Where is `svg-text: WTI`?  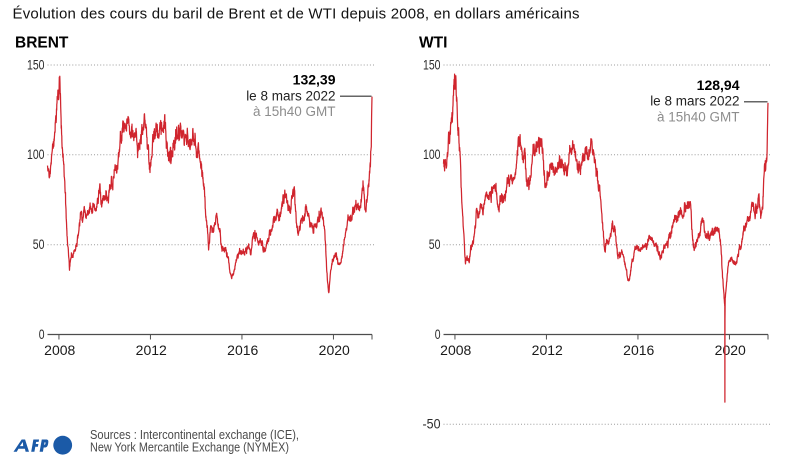 svg-text: WTI is located at coordinates (433, 43).